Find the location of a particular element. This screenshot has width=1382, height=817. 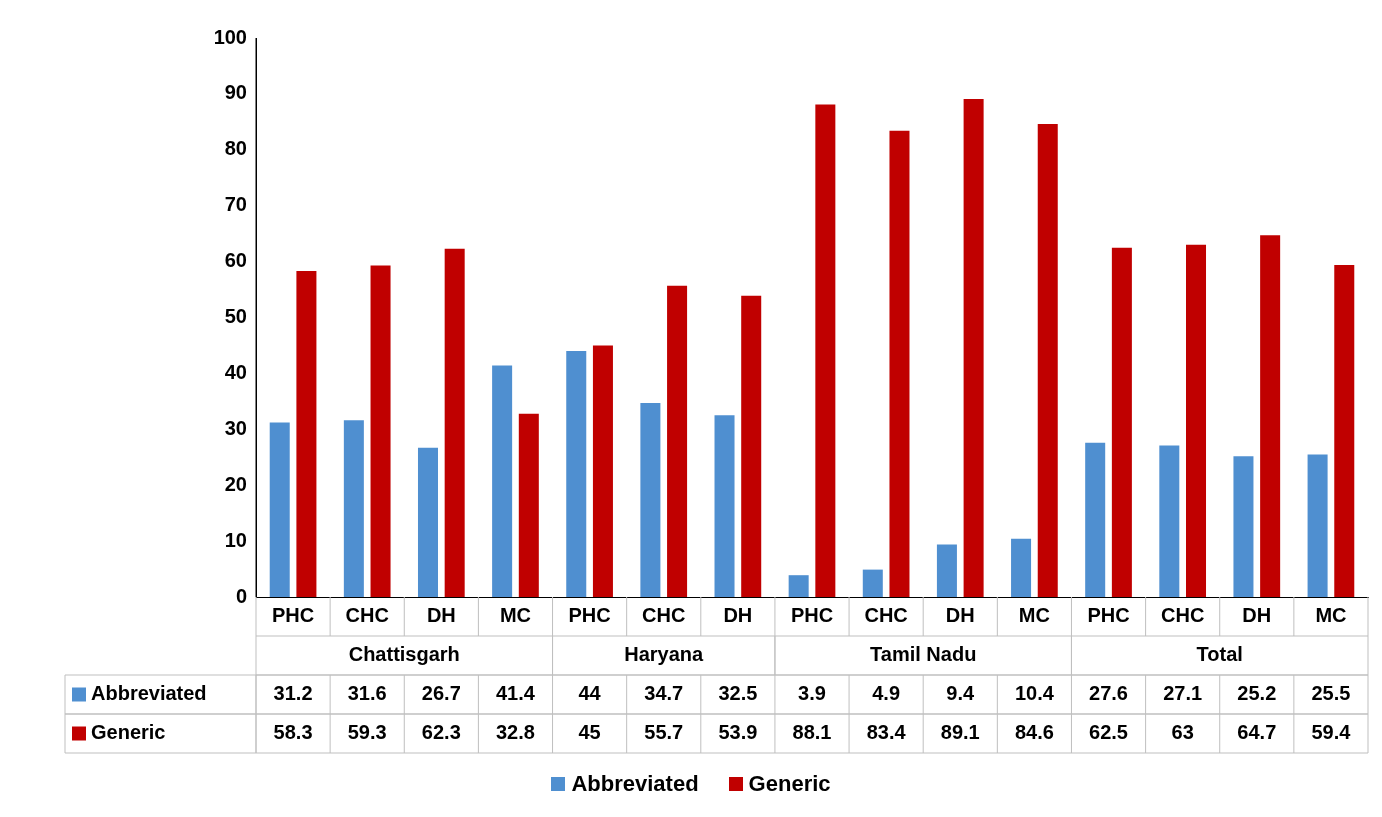

text: Chattisgarh is located at coordinates (404, 654).